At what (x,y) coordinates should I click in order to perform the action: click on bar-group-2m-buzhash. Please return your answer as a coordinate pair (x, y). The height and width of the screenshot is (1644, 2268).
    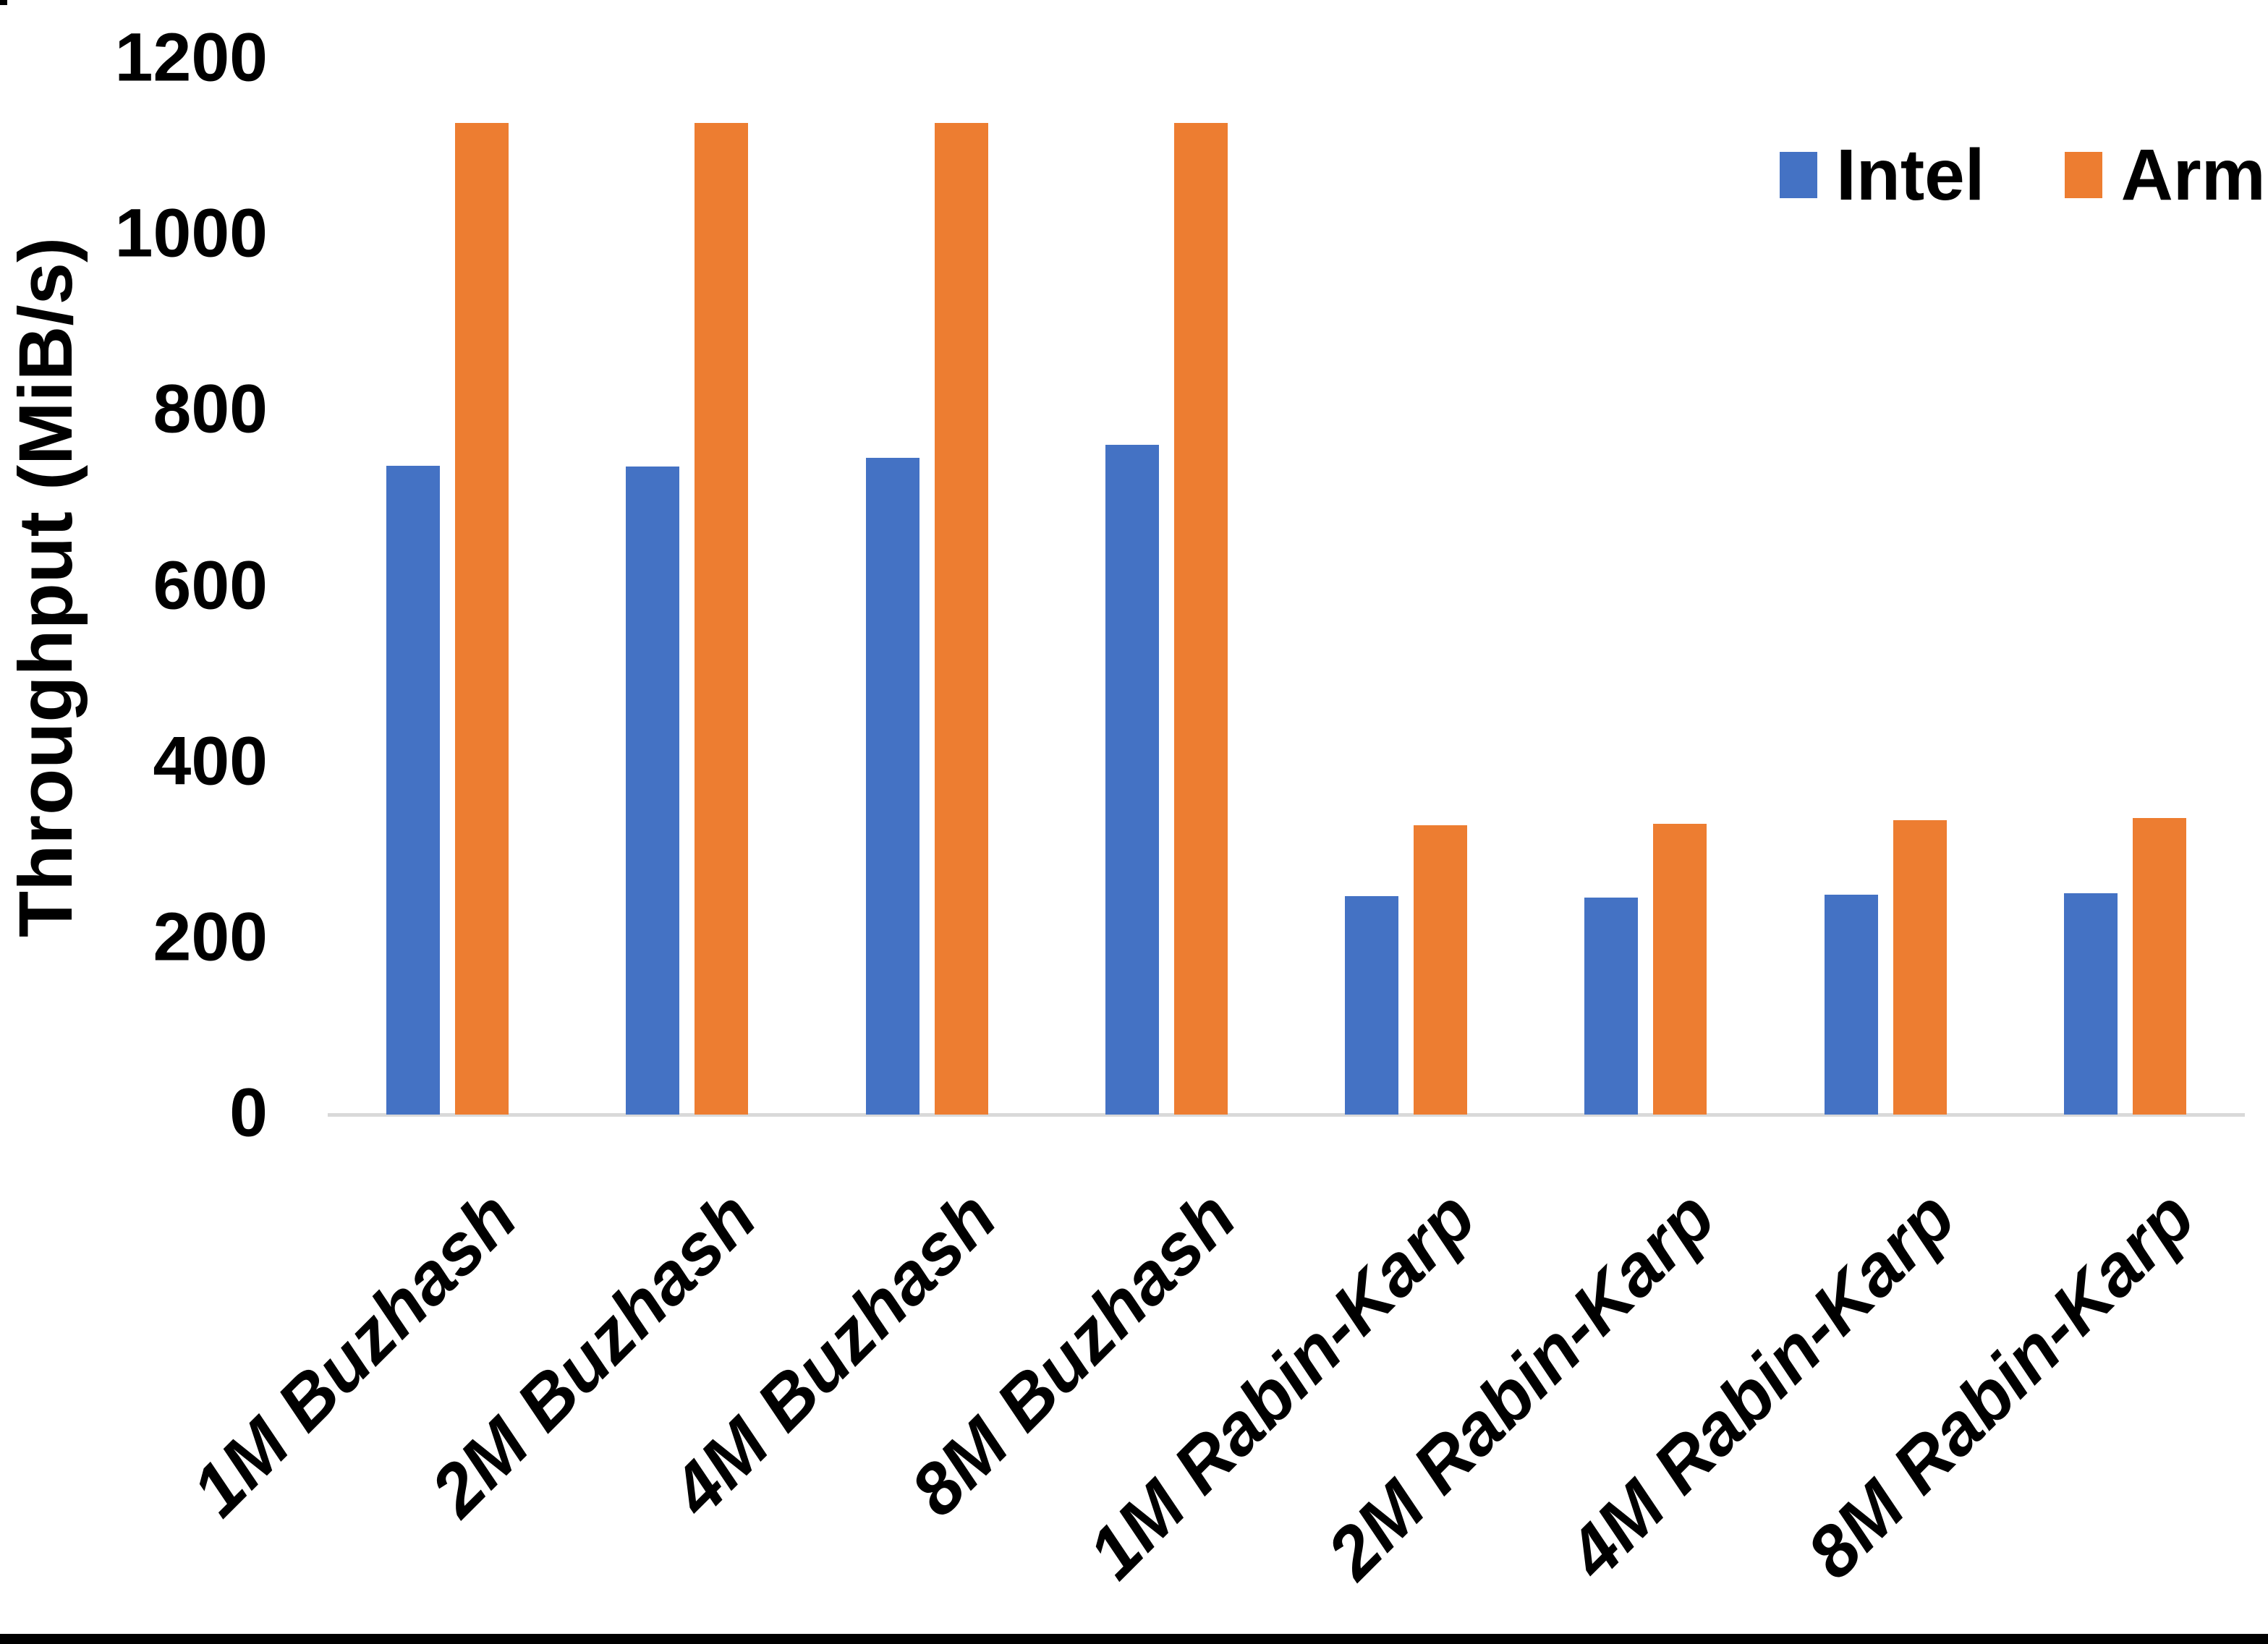
    Looking at the image, I should click on (687, 587).